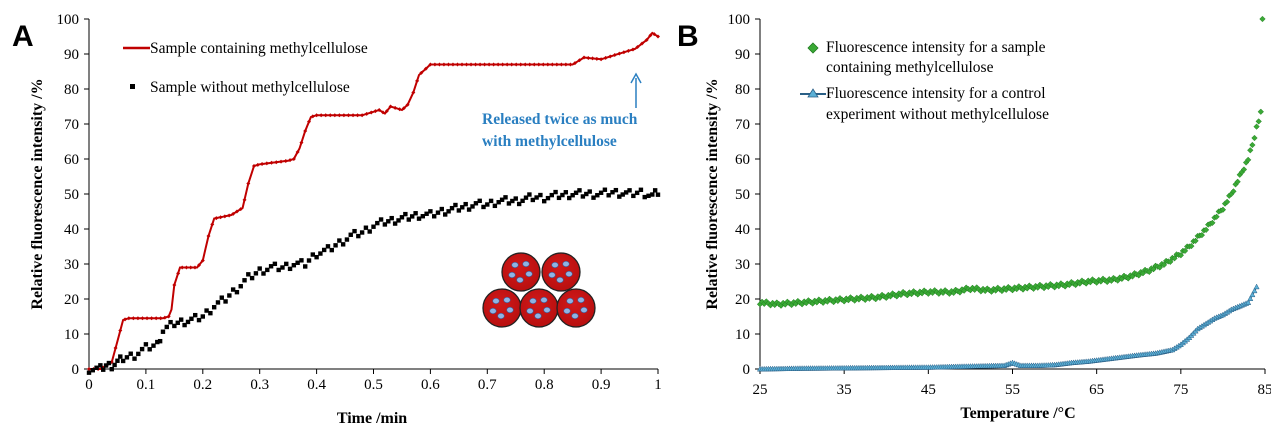  What do you see at coordinates (250, 87) in the screenshot?
I see `legend-label-without: Sample without methylcellulose` at bounding box center [250, 87].